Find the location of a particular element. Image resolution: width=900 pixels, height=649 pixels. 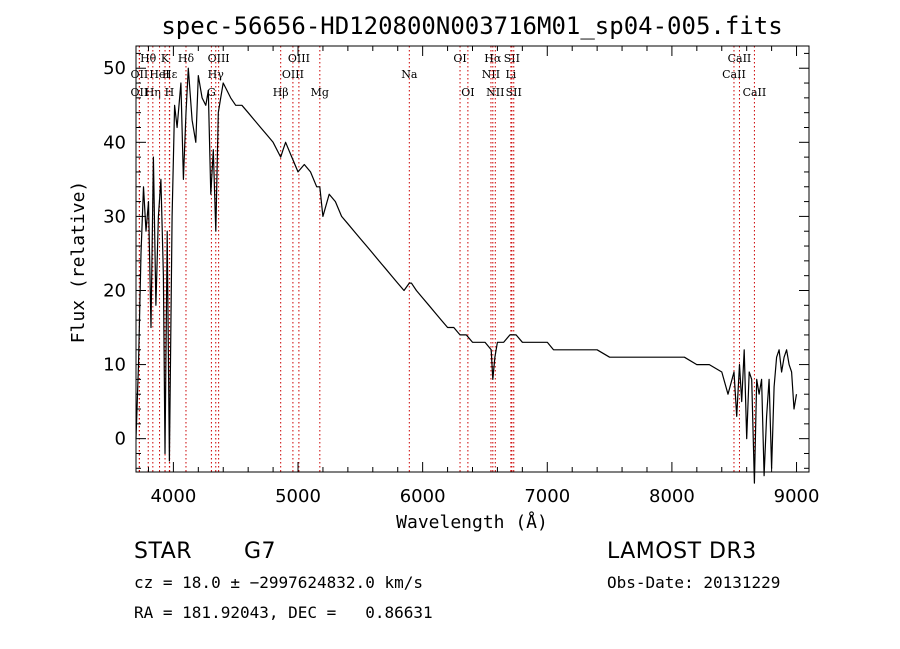

x-tick-label: 7000 is located at coordinates (547, 496).